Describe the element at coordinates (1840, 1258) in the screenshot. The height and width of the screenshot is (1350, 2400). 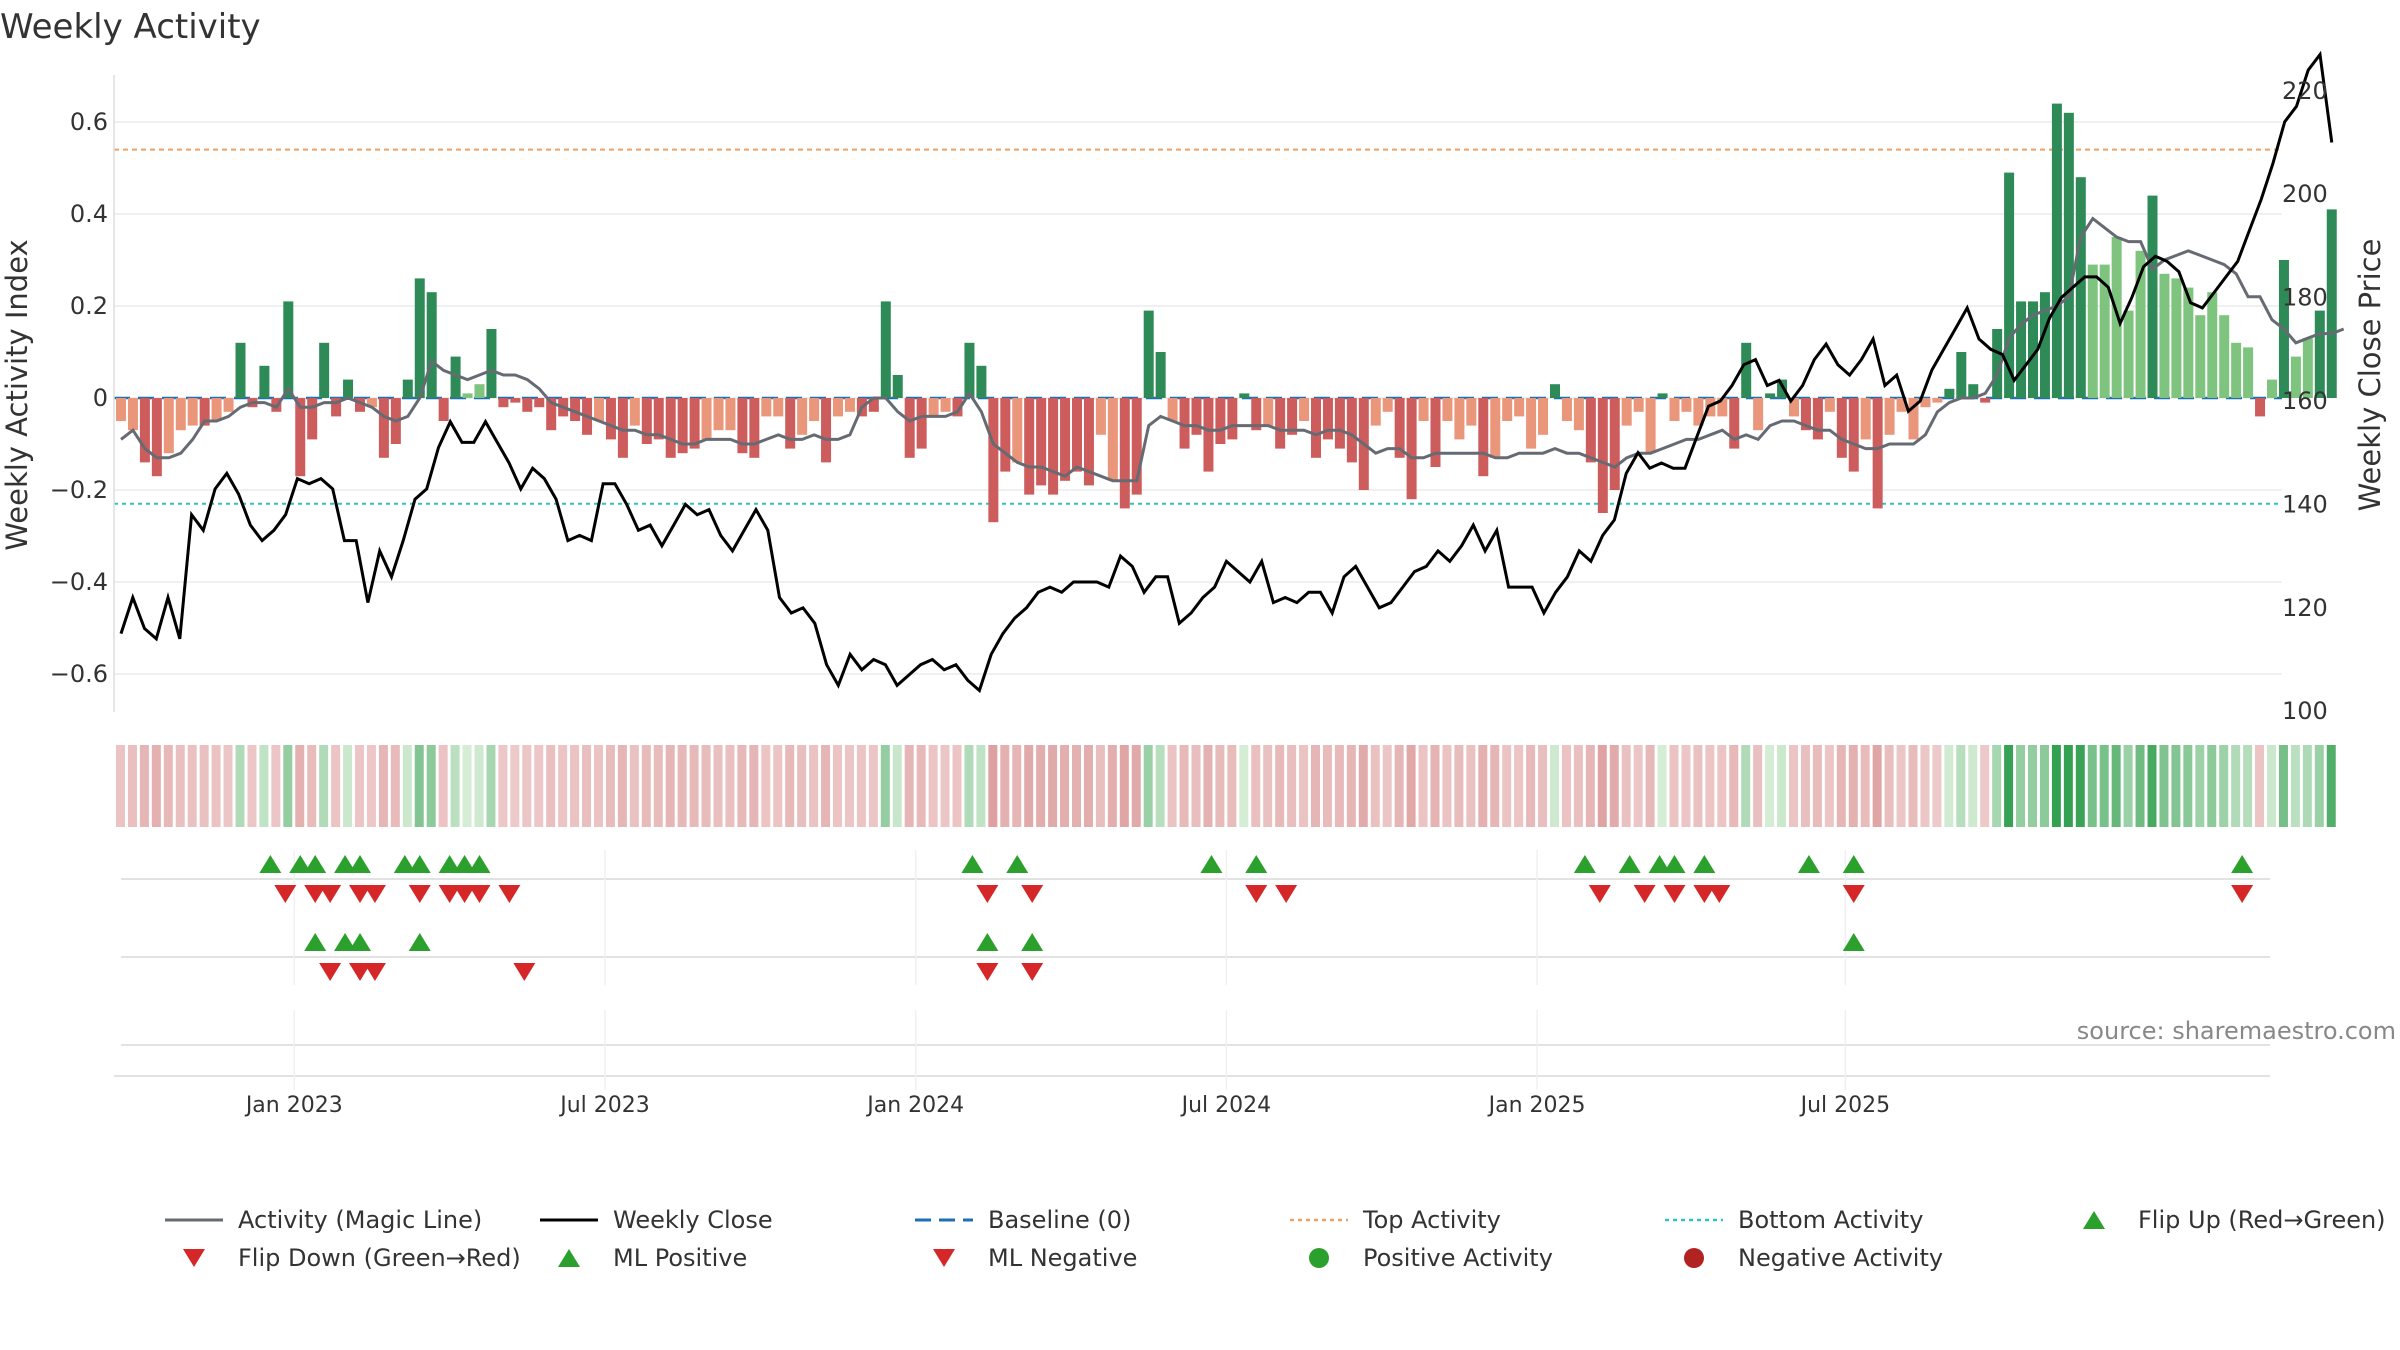
I see `legend-label: Negative Activity` at that location.